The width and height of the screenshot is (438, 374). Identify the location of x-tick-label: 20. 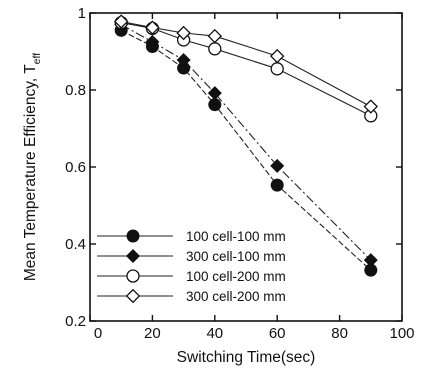
(152, 333).